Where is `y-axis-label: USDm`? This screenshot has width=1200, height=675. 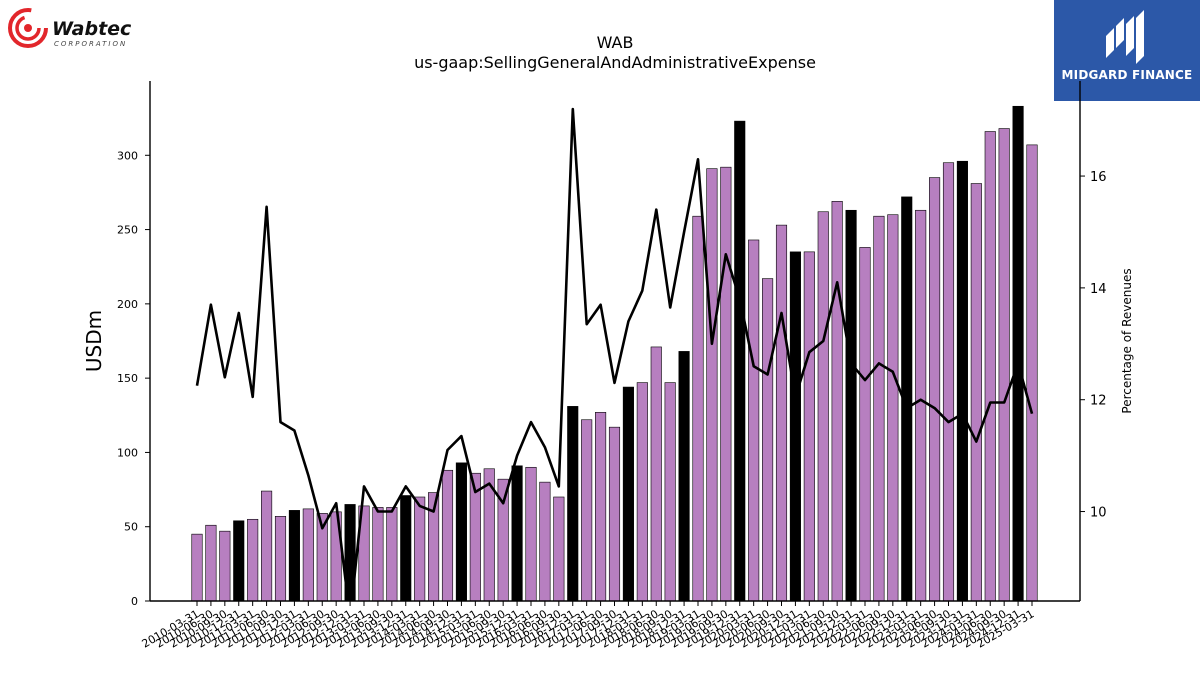 y-axis-label: USDm is located at coordinates (94, 341).